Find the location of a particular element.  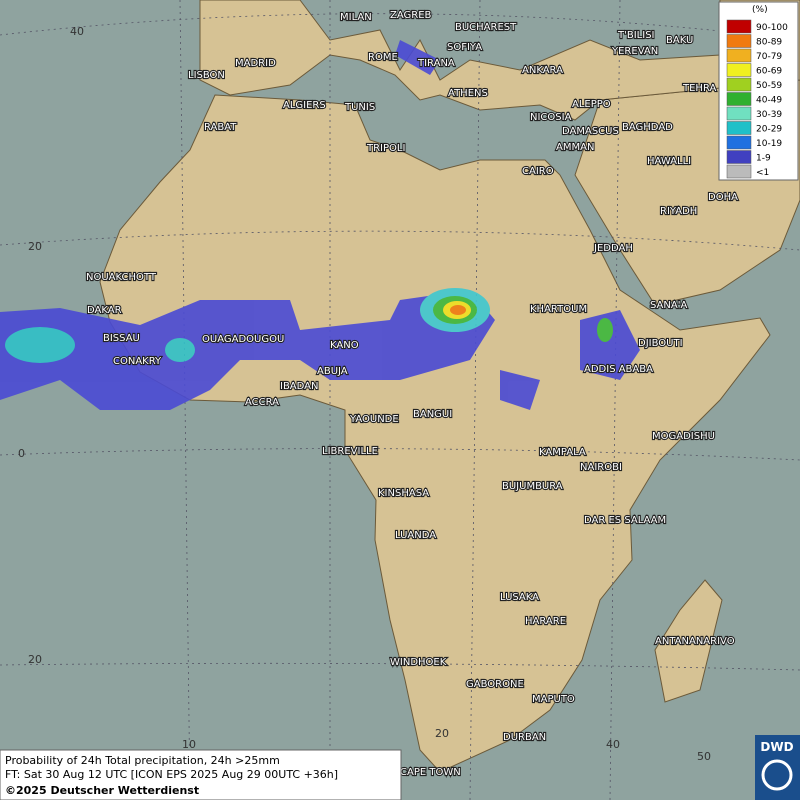

city-label: IBADAN is located at coordinates (299, 386).